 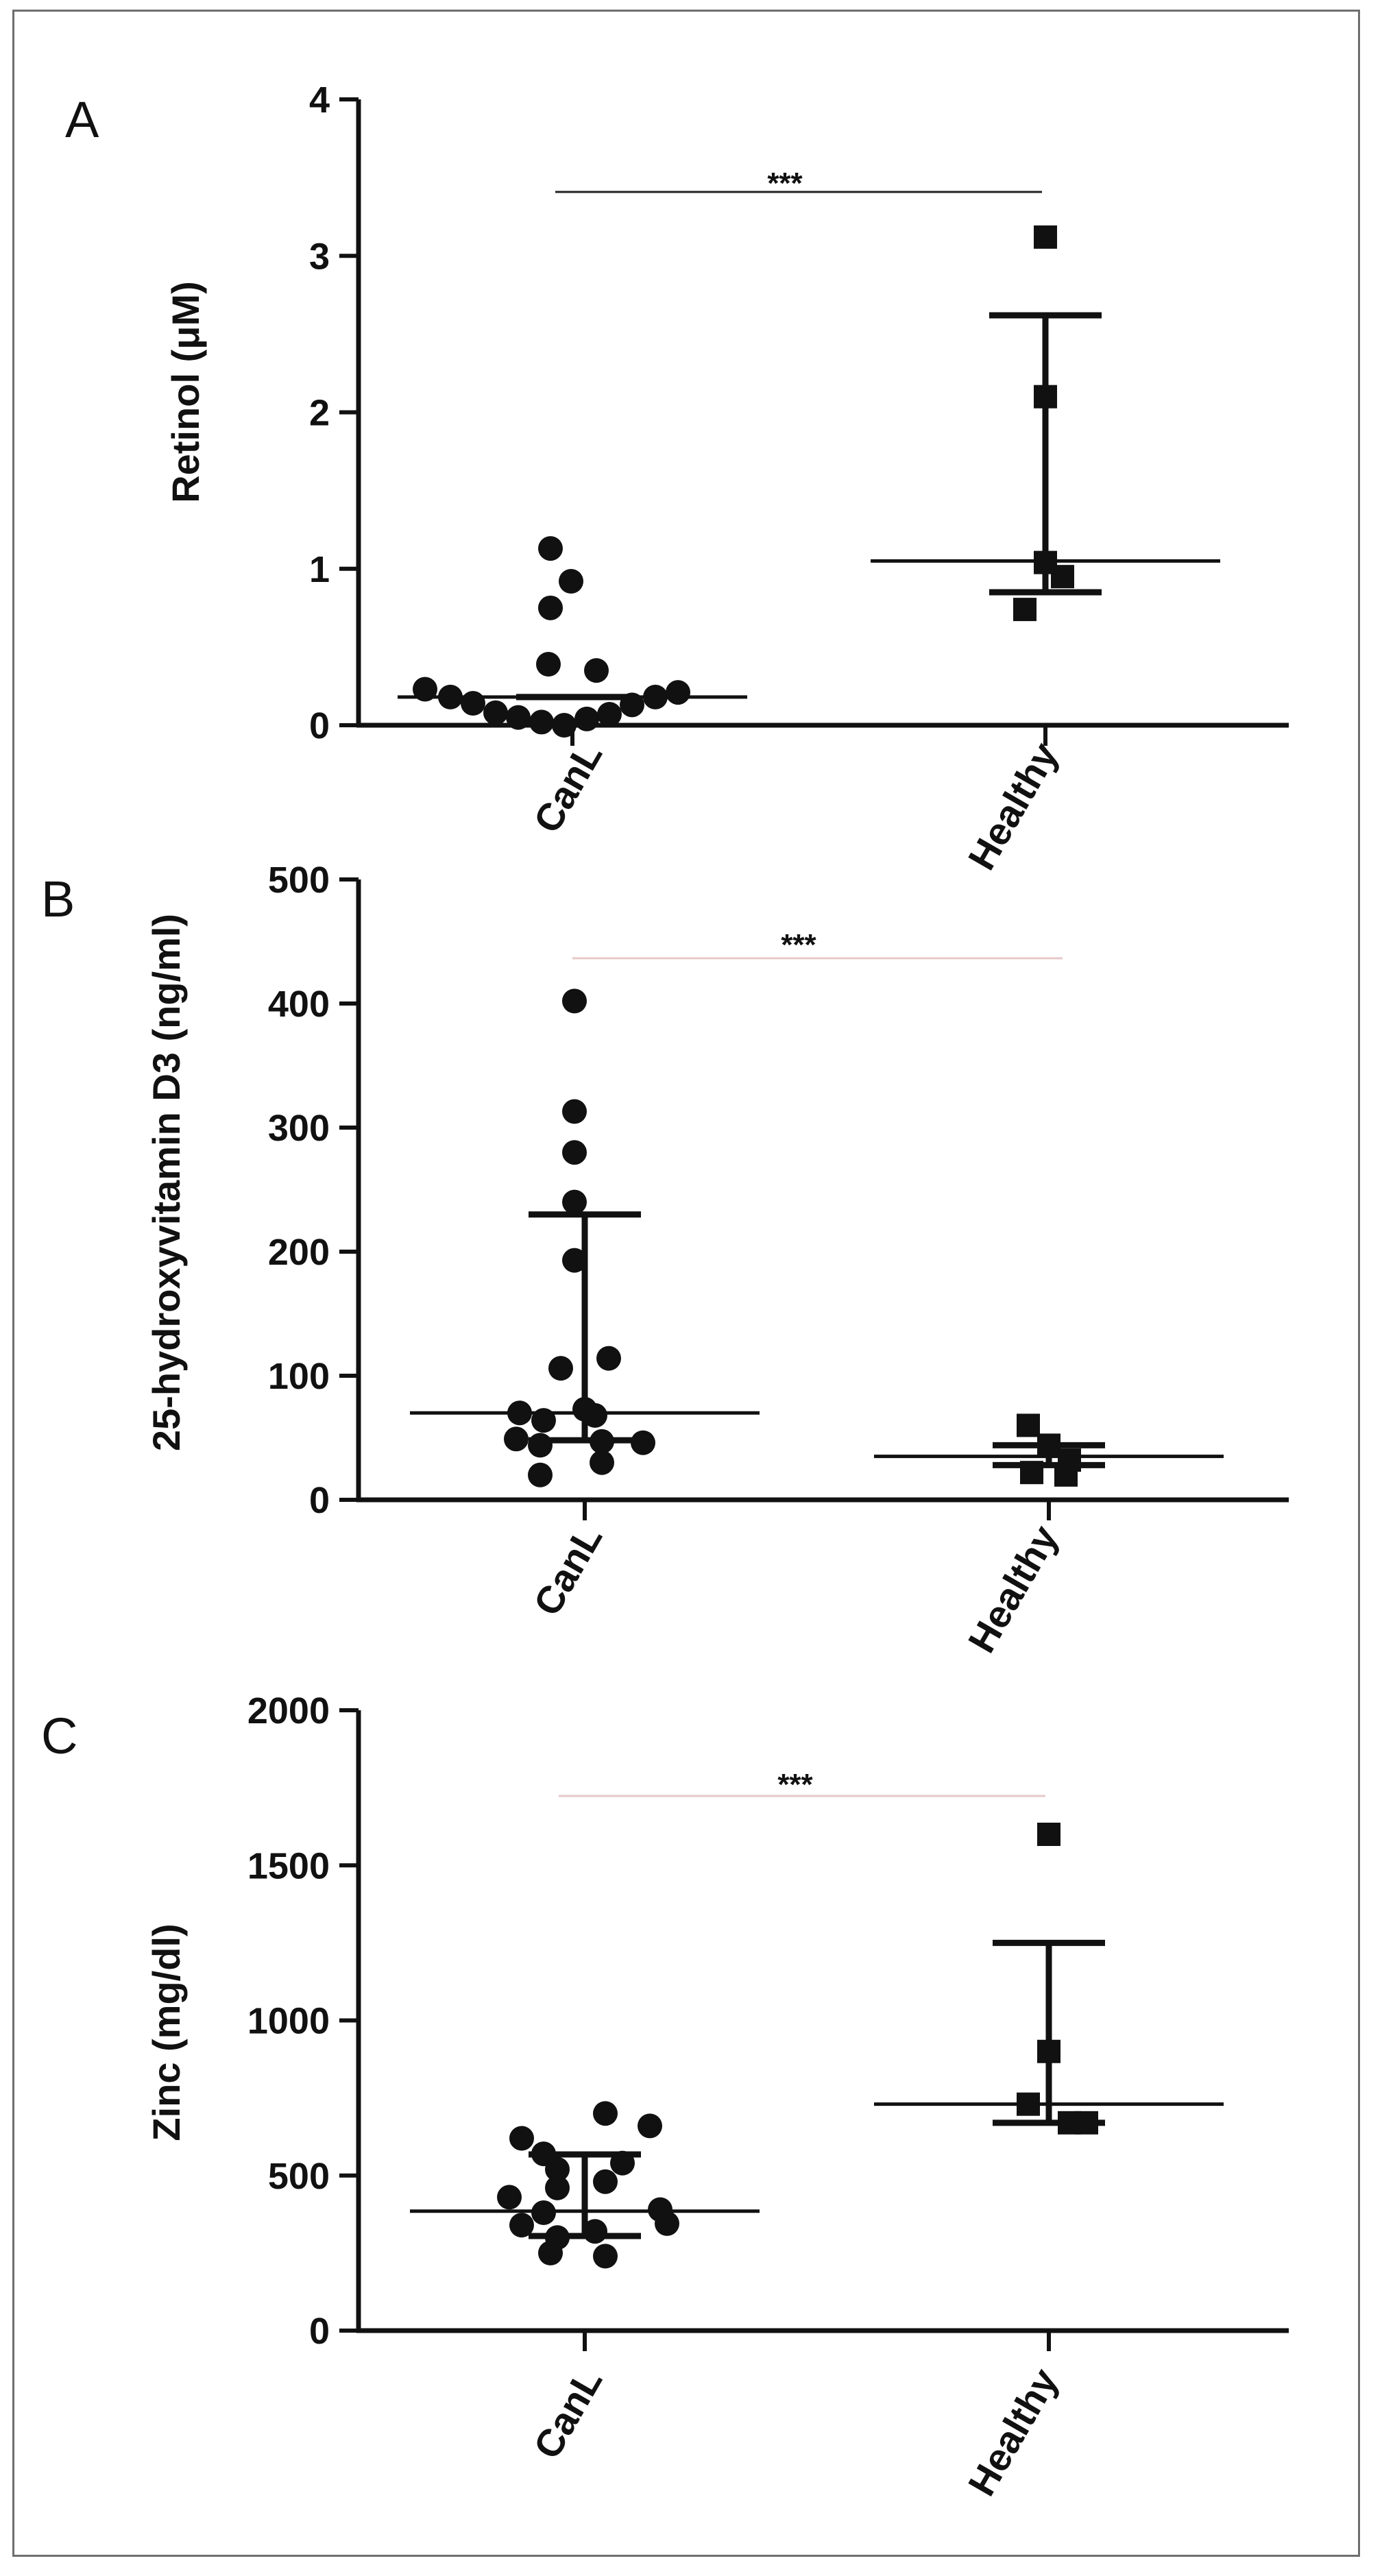 I want to click on panel-b-letter: B, so click(x=58, y=899).